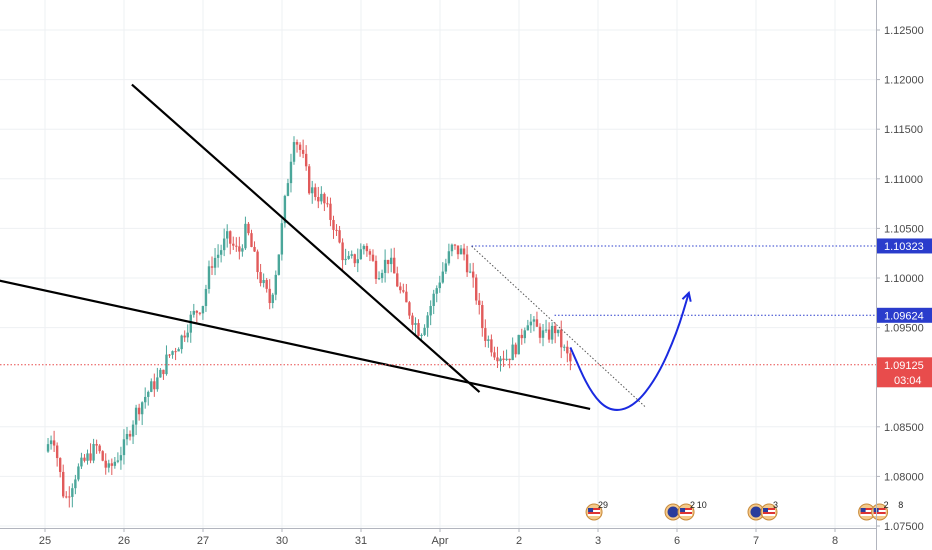  I want to click on dotted-projection-line, so click(558, 326).